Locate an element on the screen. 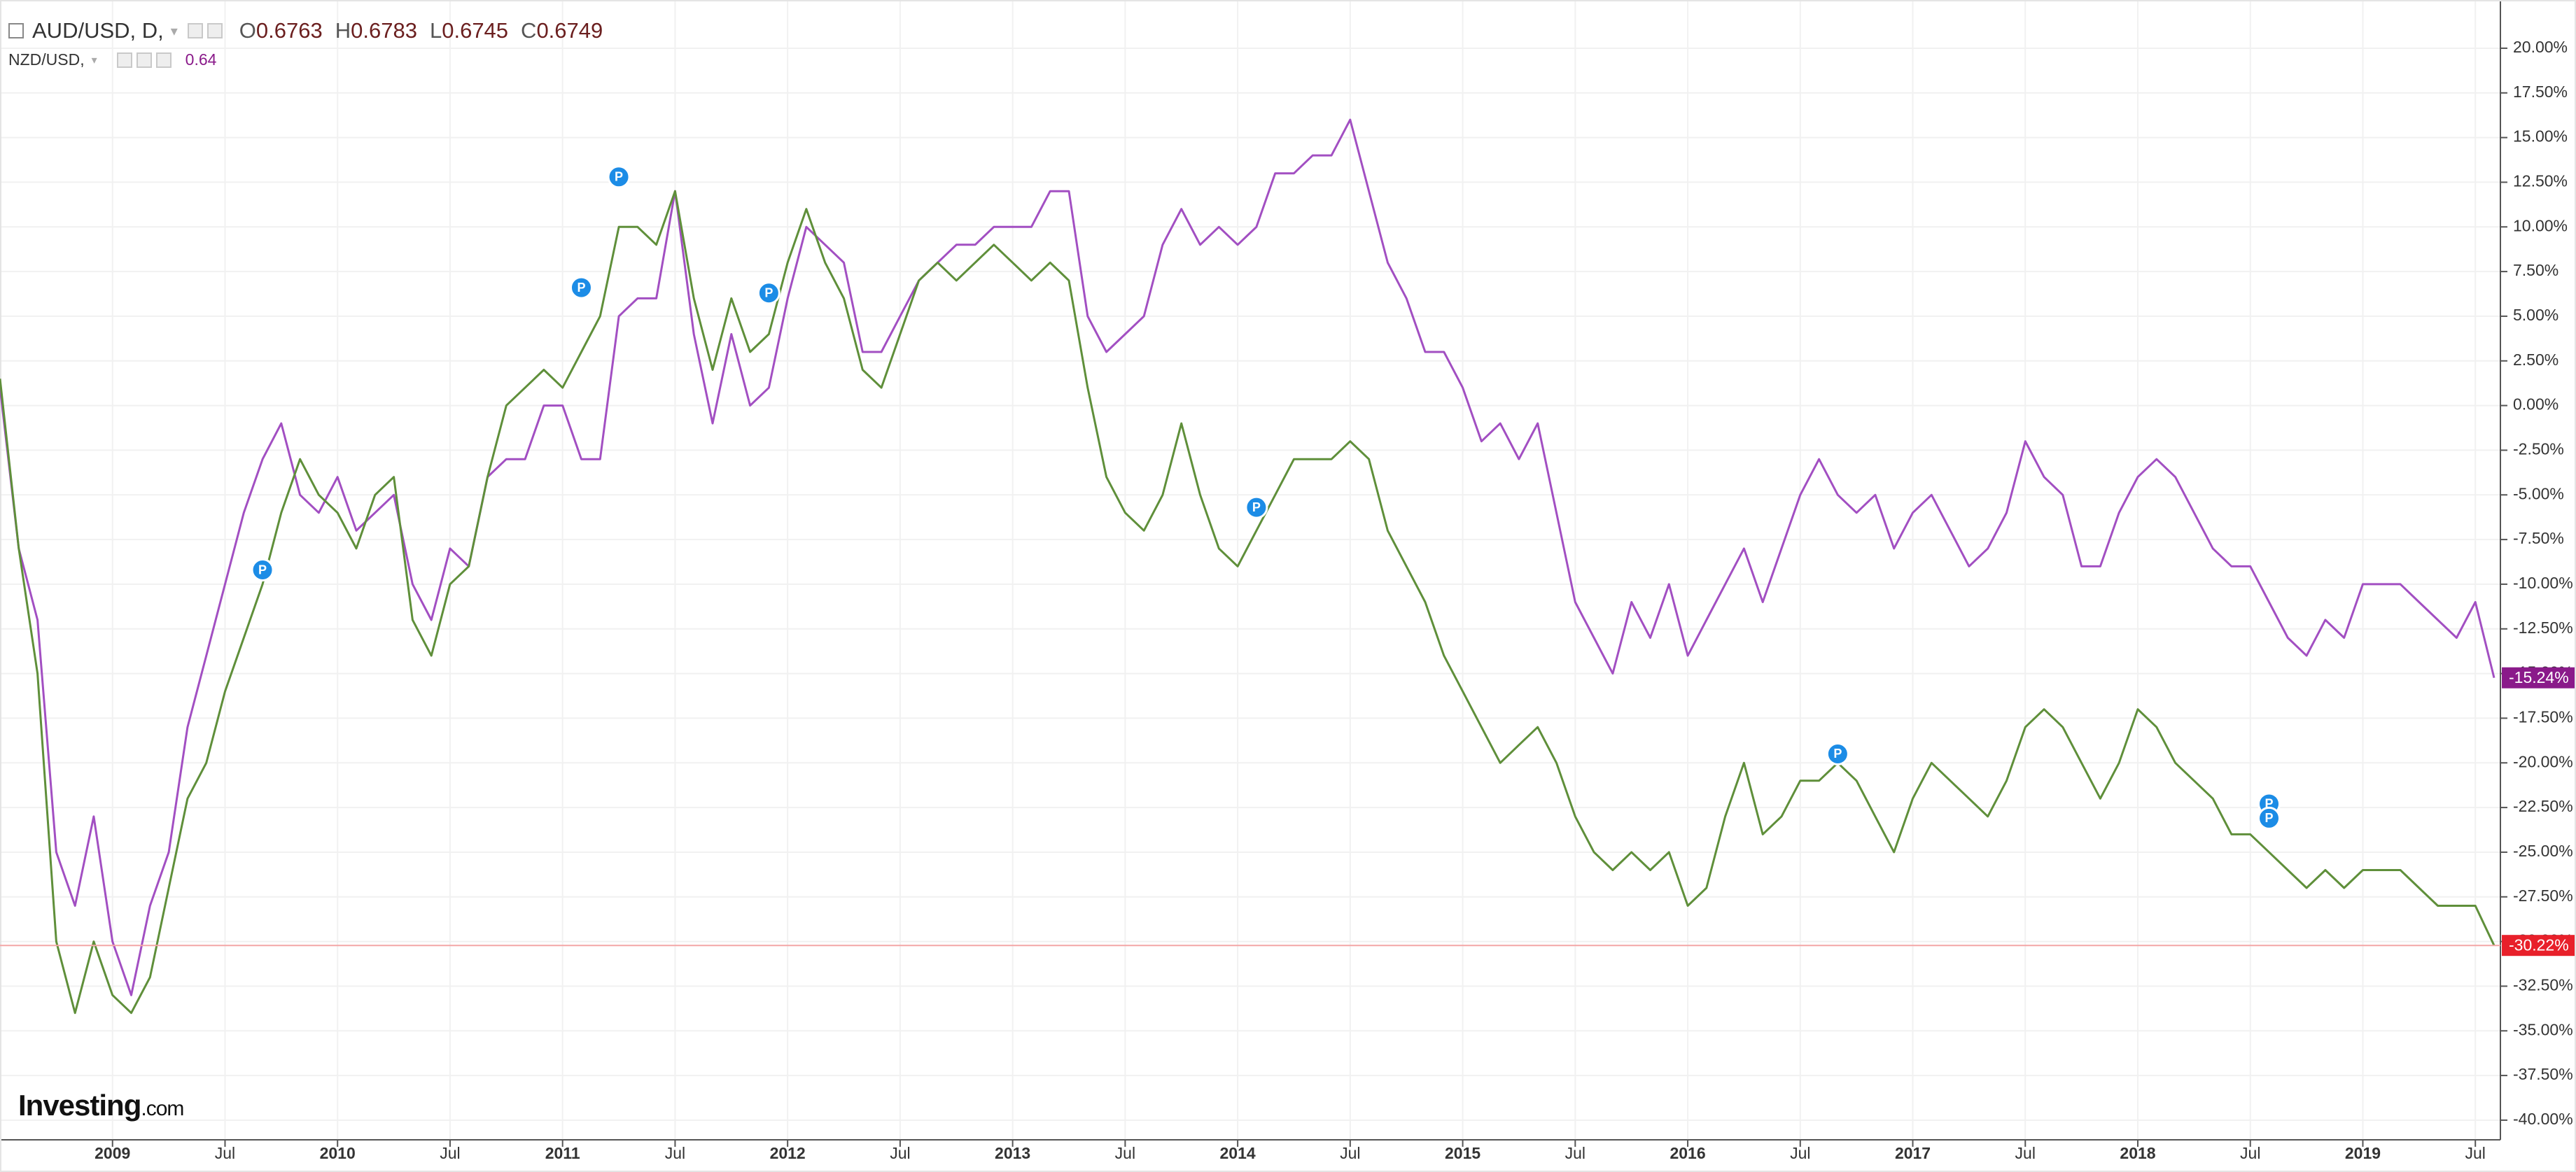 The height and width of the screenshot is (1172, 2576). y-tick-label: -35.00% is located at coordinates (2543, 1029).